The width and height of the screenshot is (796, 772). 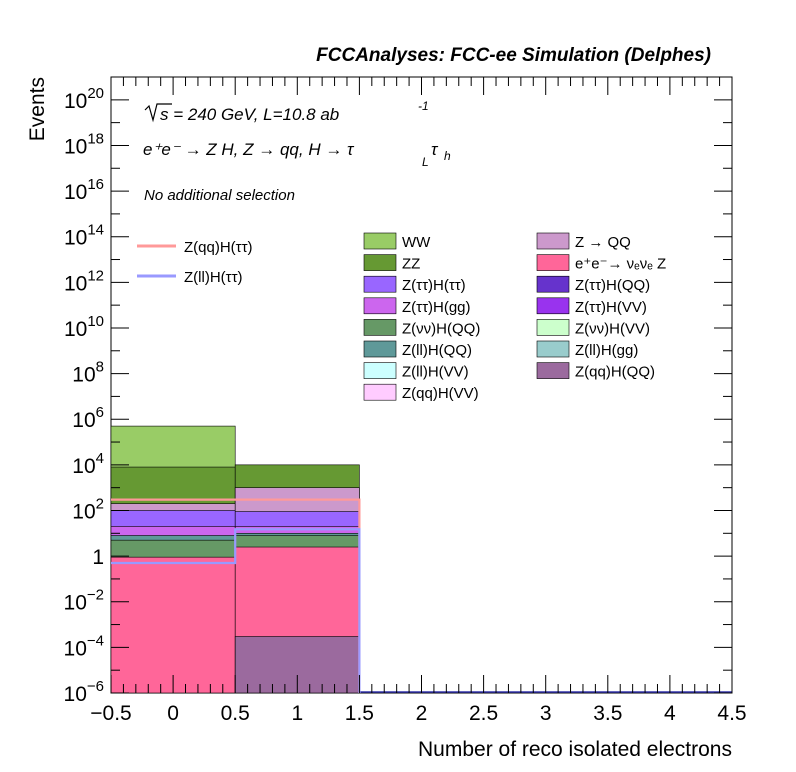 What do you see at coordinates (249, 114) in the screenshot?
I see `sqrt-s-text: s = 240 GeV, L=10.8 ab` at bounding box center [249, 114].